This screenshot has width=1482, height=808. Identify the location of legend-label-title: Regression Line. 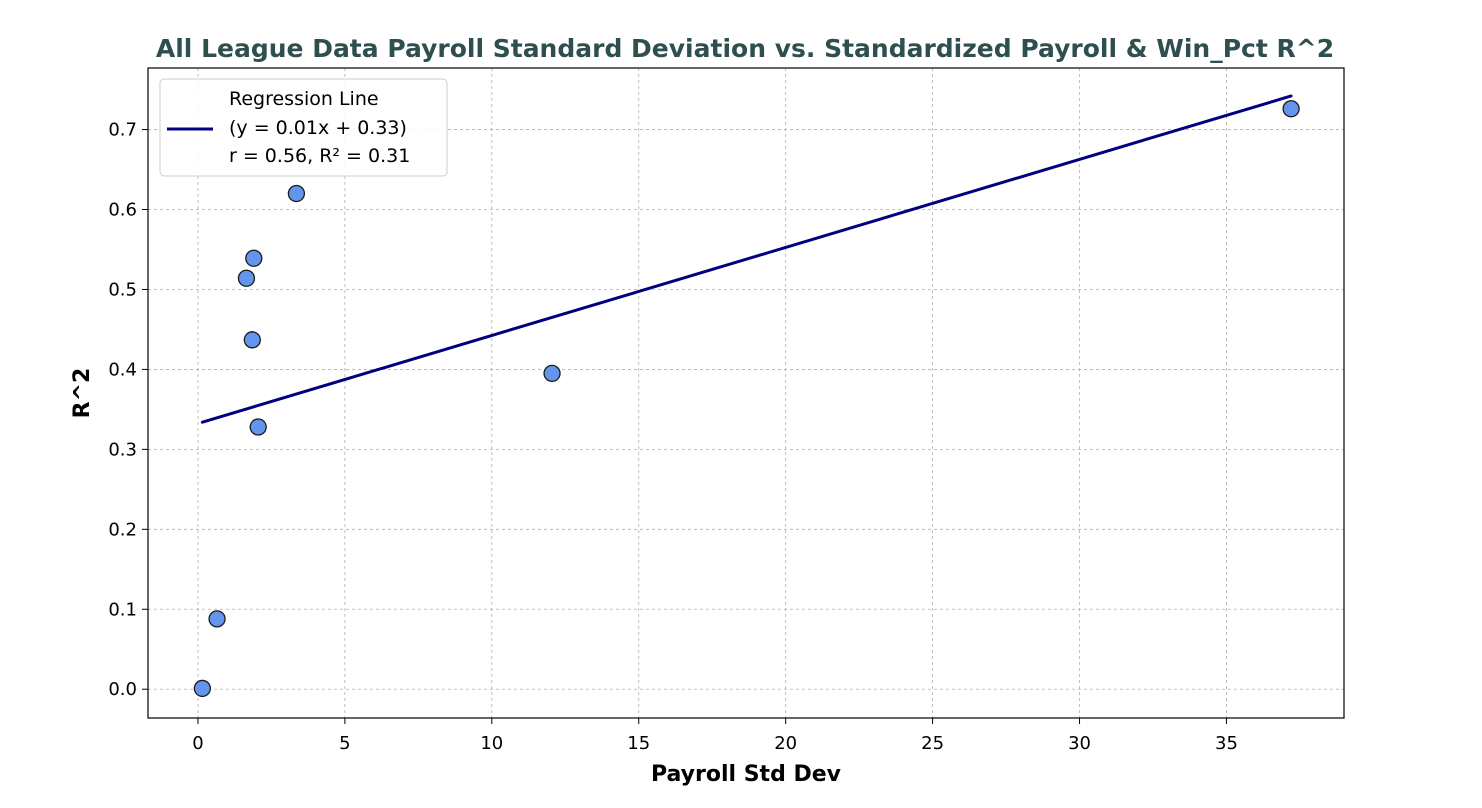
(304, 99).